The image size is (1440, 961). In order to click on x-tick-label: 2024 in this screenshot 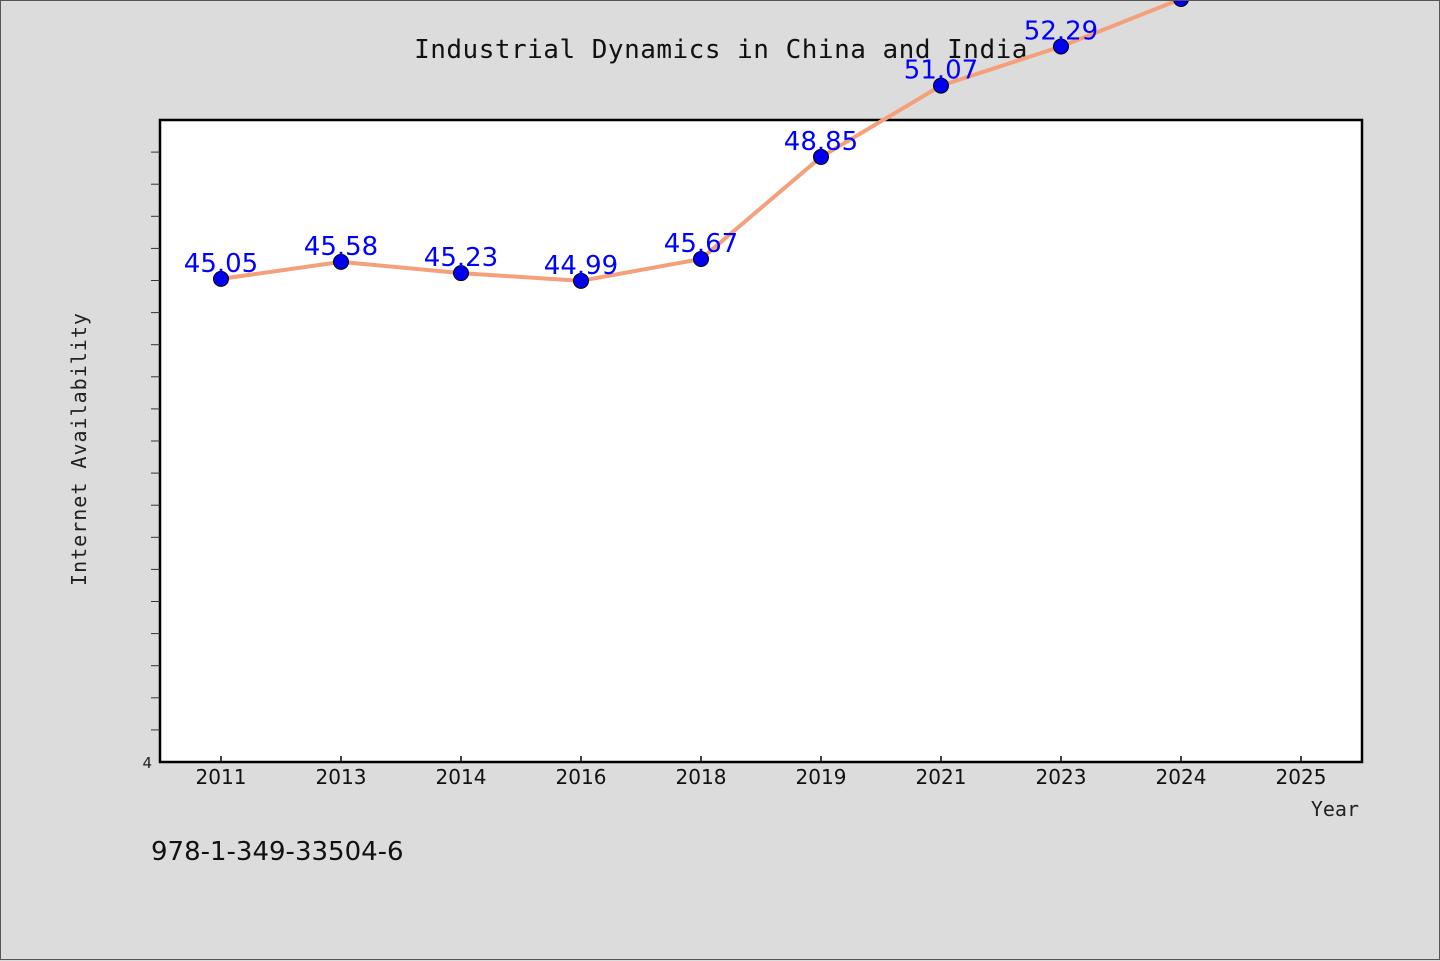, I will do `click(1181, 777)`.